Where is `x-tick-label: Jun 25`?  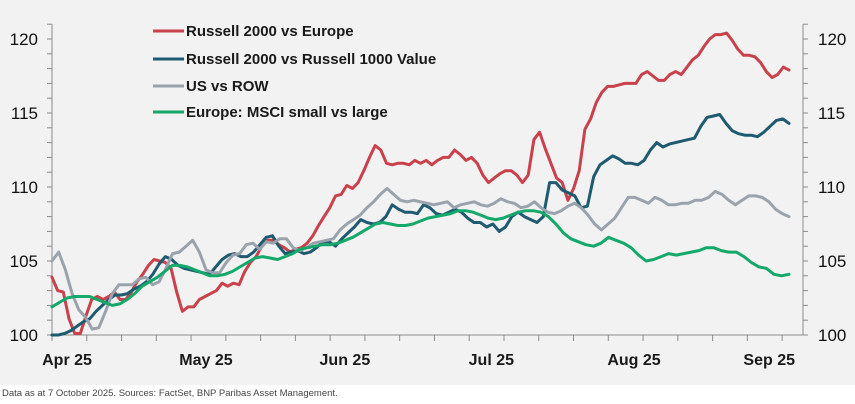 x-tick-label: Jun 25 is located at coordinates (345, 360).